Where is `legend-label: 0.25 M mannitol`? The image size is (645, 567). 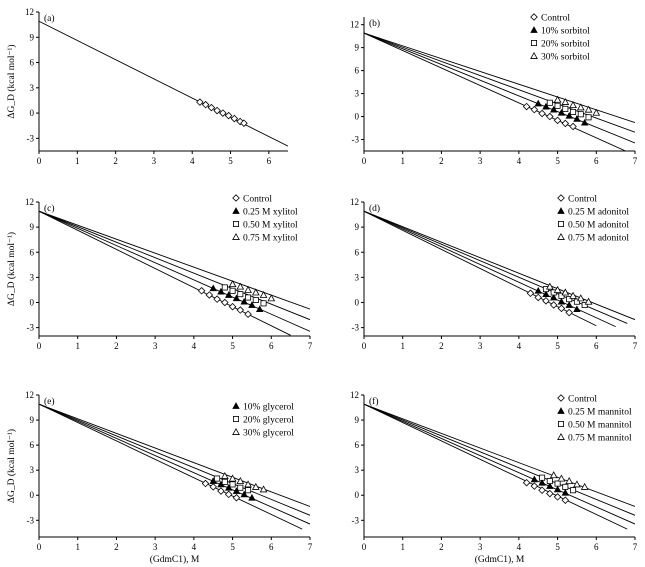
legend-label: 0.25 M mannitol is located at coordinates (600, 413).